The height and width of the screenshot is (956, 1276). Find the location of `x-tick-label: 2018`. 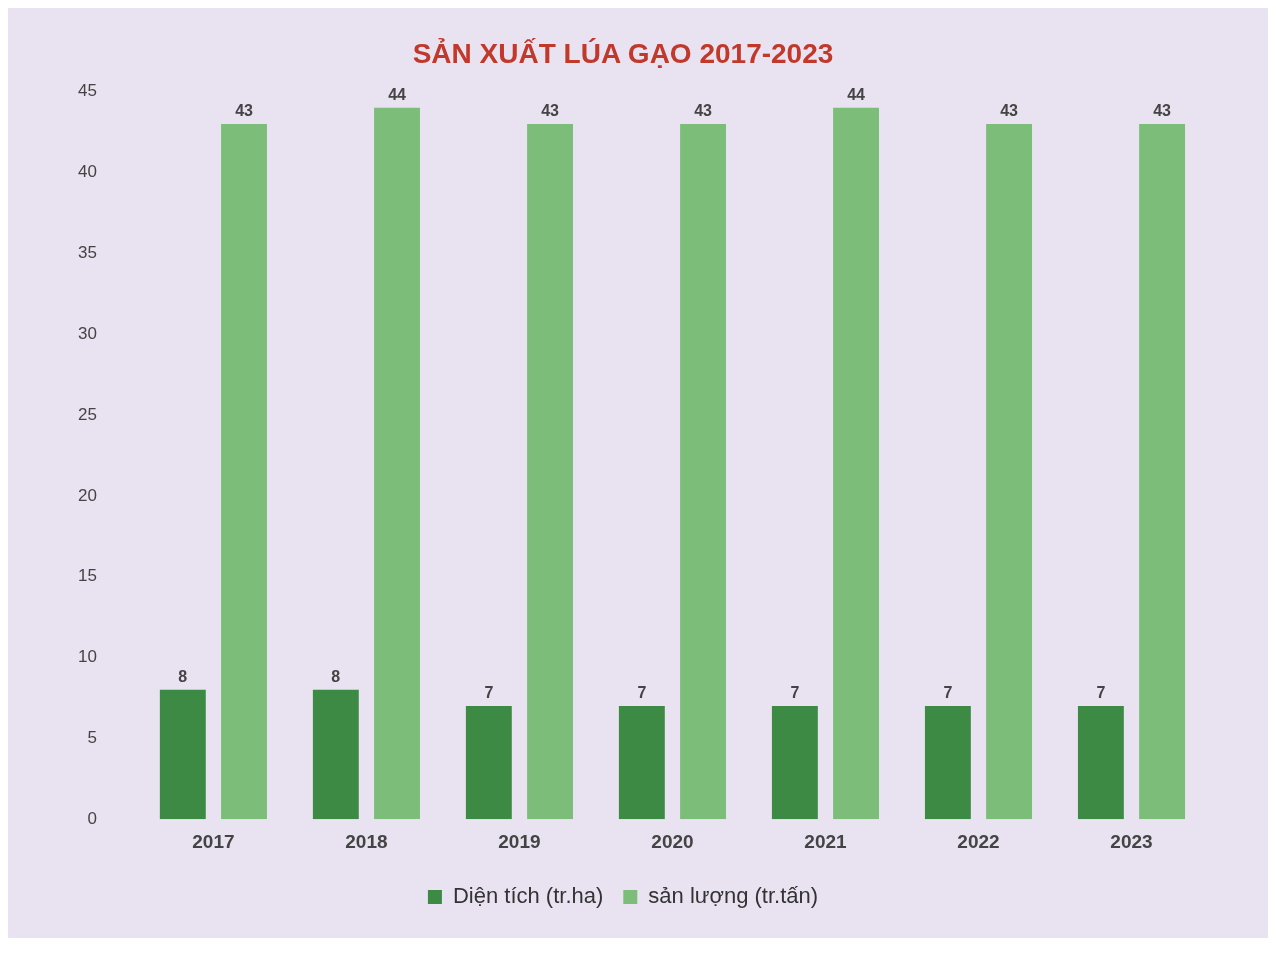

x-tick-label: 2018 is located at coordinates (366, 841).